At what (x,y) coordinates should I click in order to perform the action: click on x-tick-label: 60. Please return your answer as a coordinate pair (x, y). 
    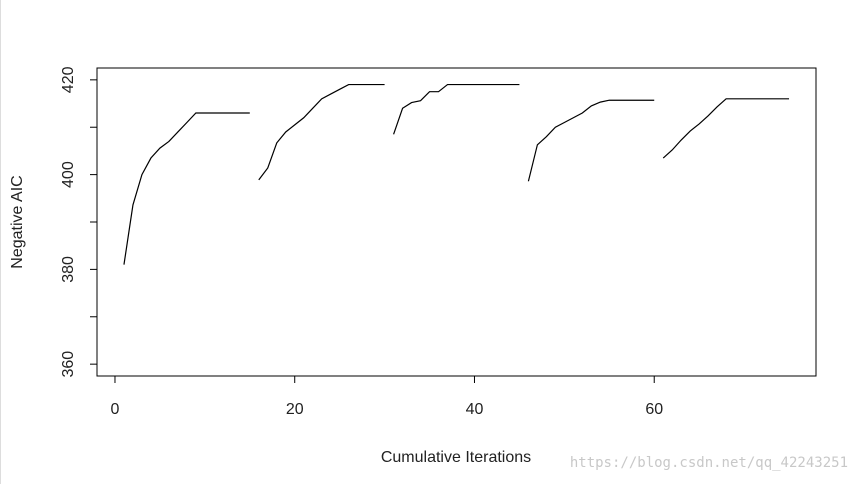
    Looking at the image, I should click on (654, 409).